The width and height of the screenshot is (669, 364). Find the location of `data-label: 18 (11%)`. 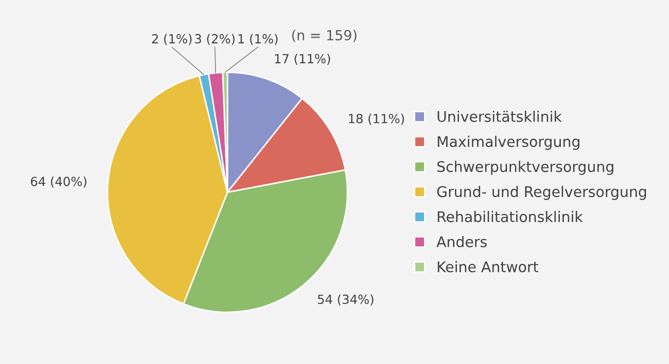

data-label: 18 (11%) is located at coordinates (376, 119).